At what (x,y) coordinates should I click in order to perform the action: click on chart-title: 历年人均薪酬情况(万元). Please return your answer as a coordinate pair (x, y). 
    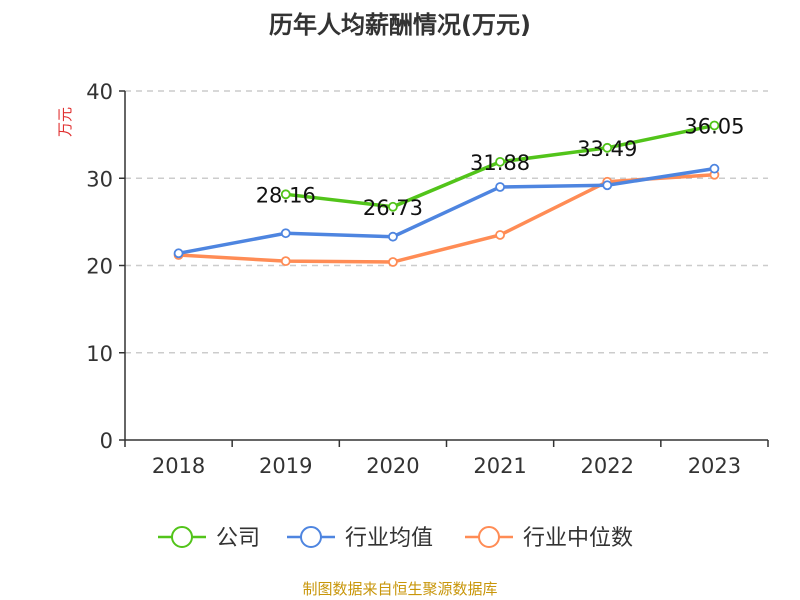
    Looking at the image, I should click on (400, 25).